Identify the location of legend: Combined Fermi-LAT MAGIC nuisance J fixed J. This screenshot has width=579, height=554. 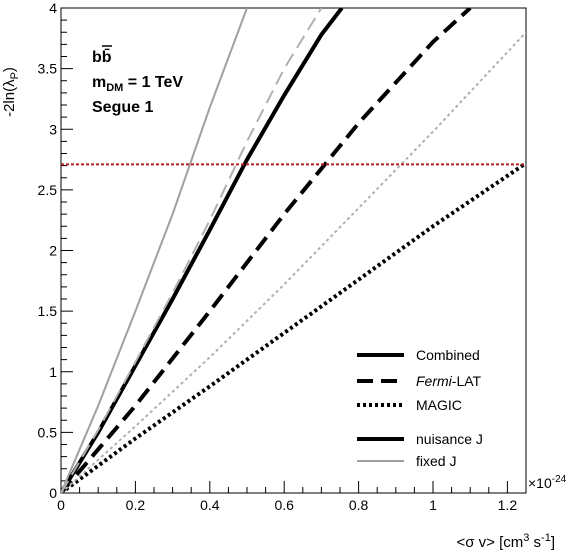
(420, 408).